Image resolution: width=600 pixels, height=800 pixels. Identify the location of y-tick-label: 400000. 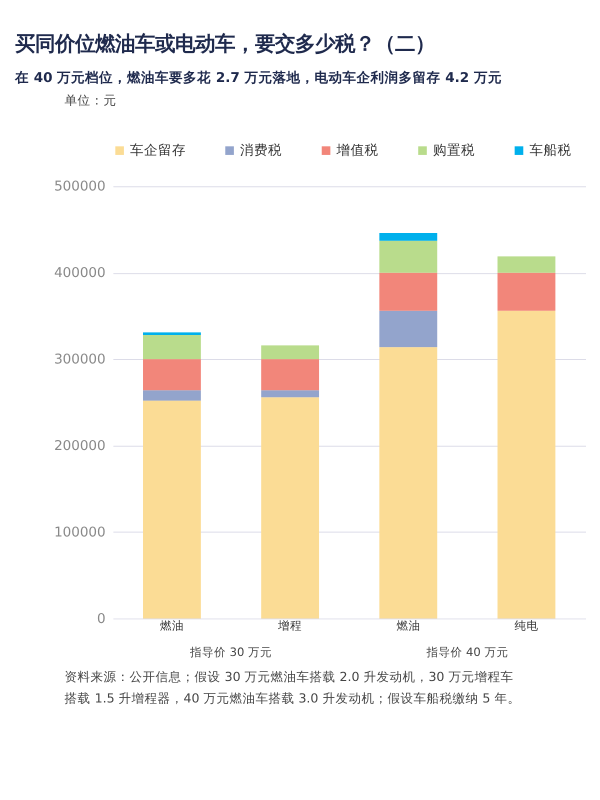
(80, 273).